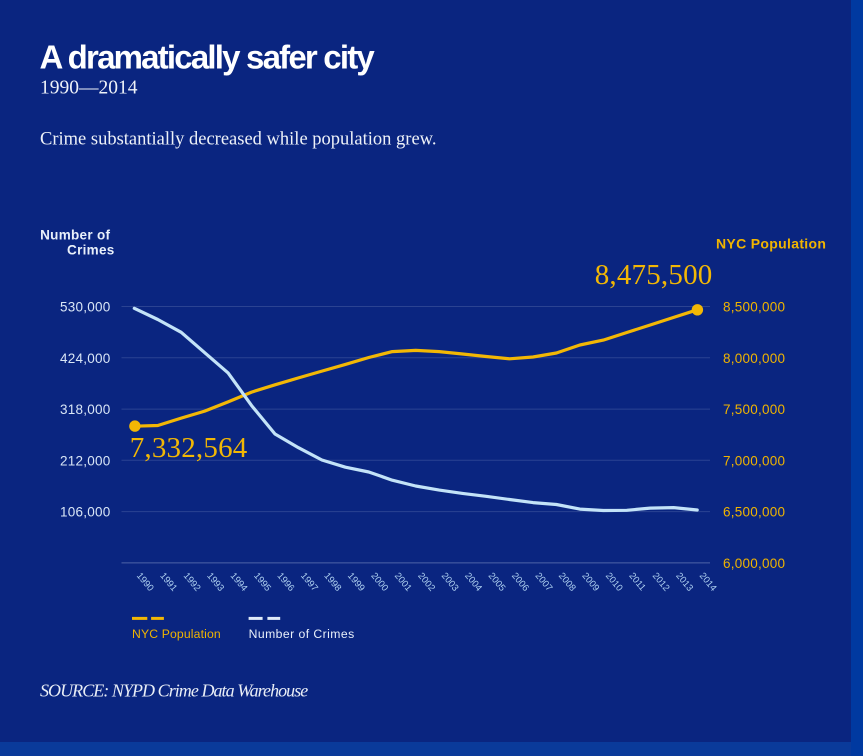 This screenshot has width=863, height=756. Describe the element at coordinates (302, 634) in the screenshot. I see `svg-text: Number of Crimes` at that location.